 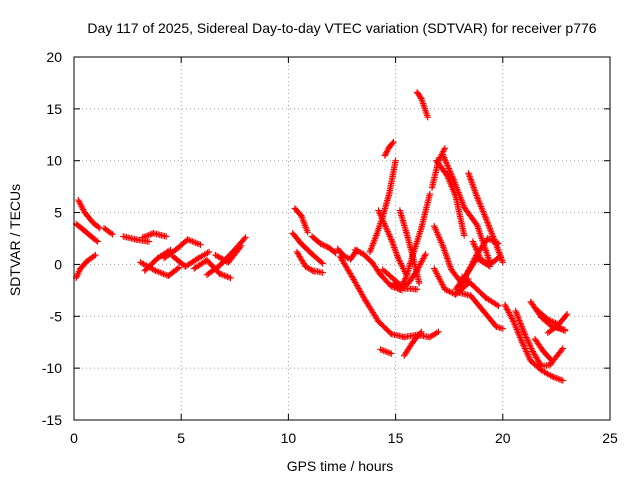 I want to click on y-tick-label: 20, so click(x=54, y=57).